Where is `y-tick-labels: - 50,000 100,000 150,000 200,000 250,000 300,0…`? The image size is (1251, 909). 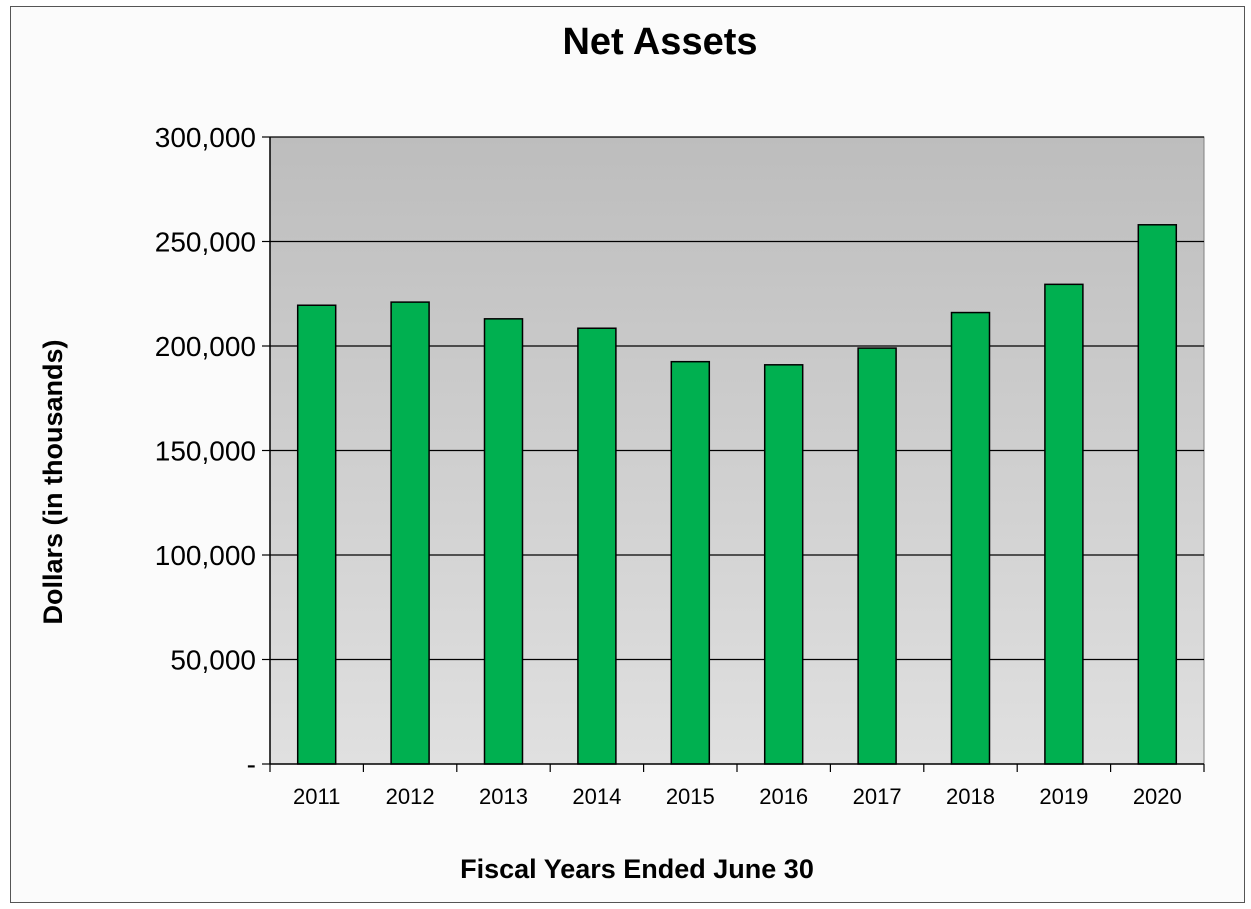
y-tick-labels: - 50,000 100,000 150,000 200,000 250,000 300,0… is located at coordinates (205, 451).